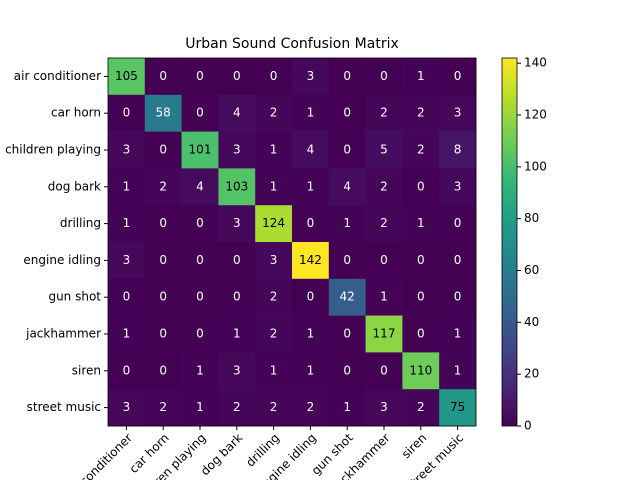 This screenshot has width=640, height=480. Describe the element at coordinates (76, 113) in the screenshot. I see `y-tick-label: car horn` at that location.